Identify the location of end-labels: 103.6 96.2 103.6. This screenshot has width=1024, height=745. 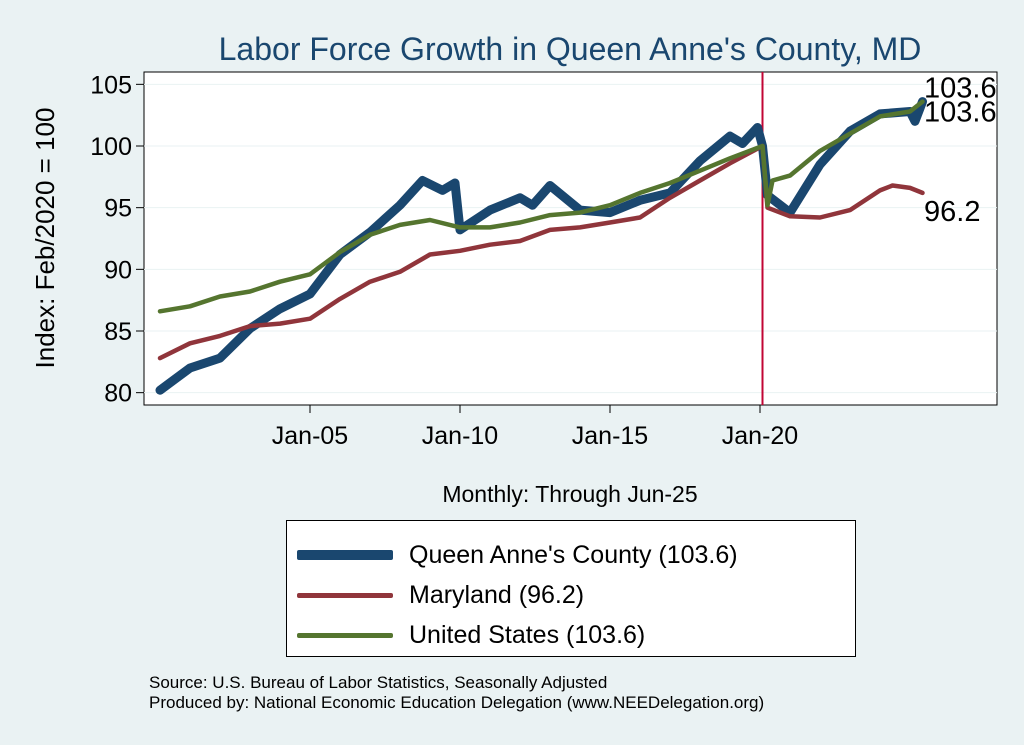
(960, 150).